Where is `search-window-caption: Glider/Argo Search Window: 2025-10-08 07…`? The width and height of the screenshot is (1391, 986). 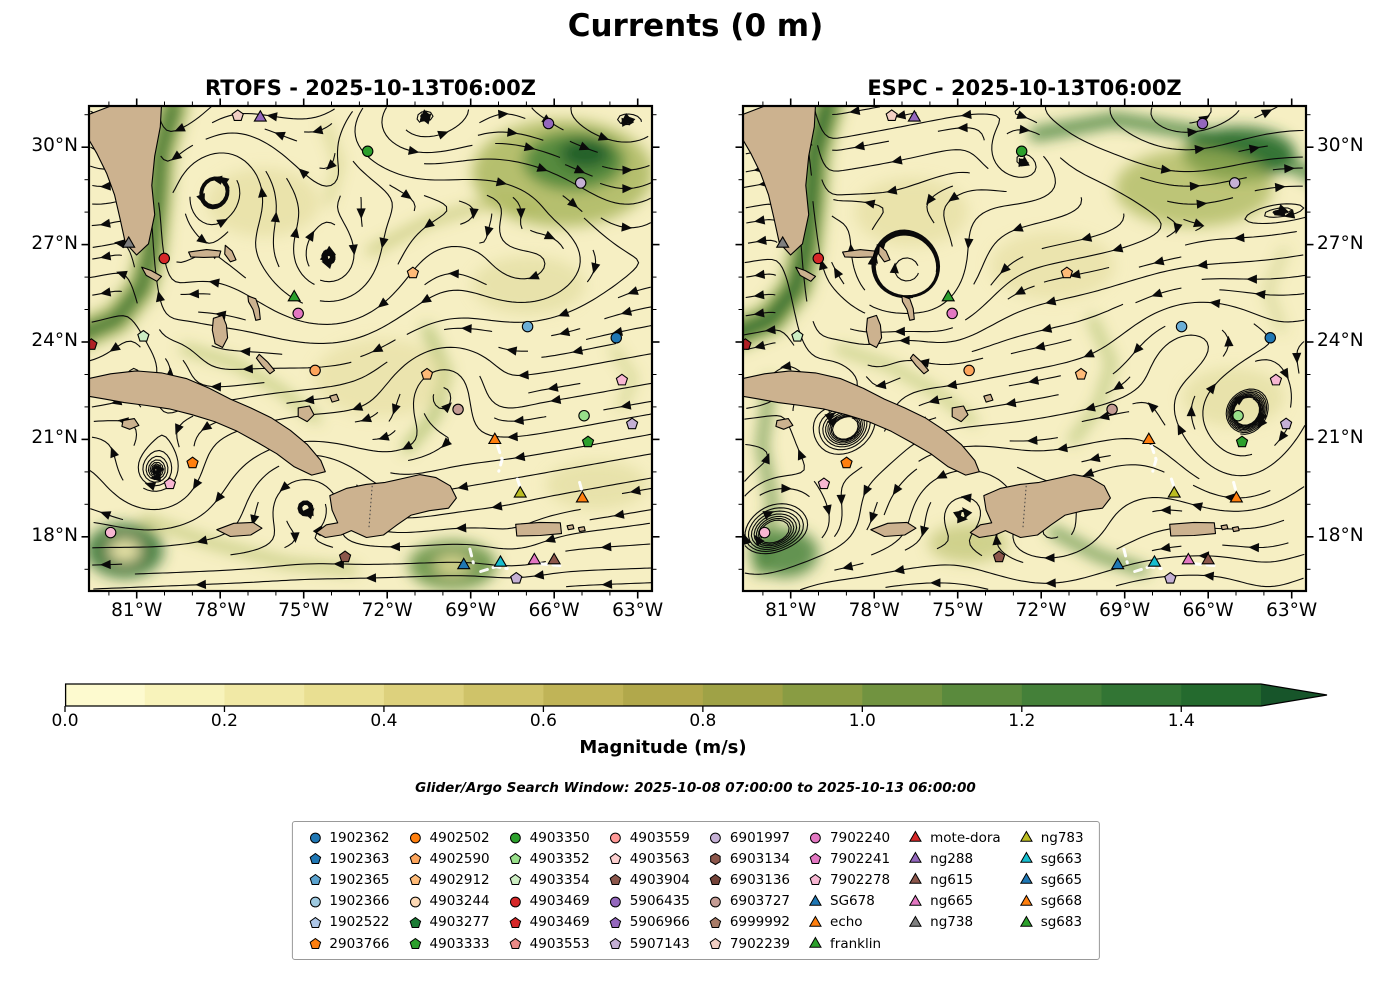 search-window-caption: Glider/Argo Search Window: 2025-10-08 07… is located at coordinates (695, 788).